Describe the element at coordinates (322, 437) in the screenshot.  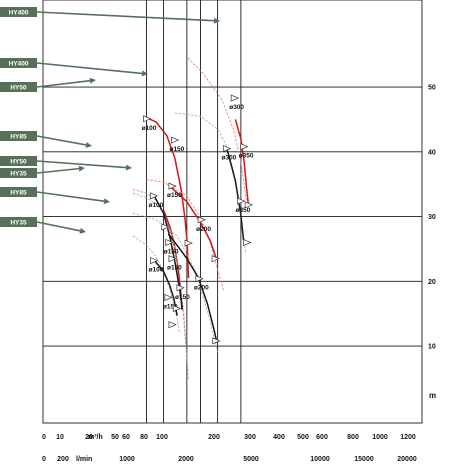
I see `flow-m3h-tick-label: 600` at that location.